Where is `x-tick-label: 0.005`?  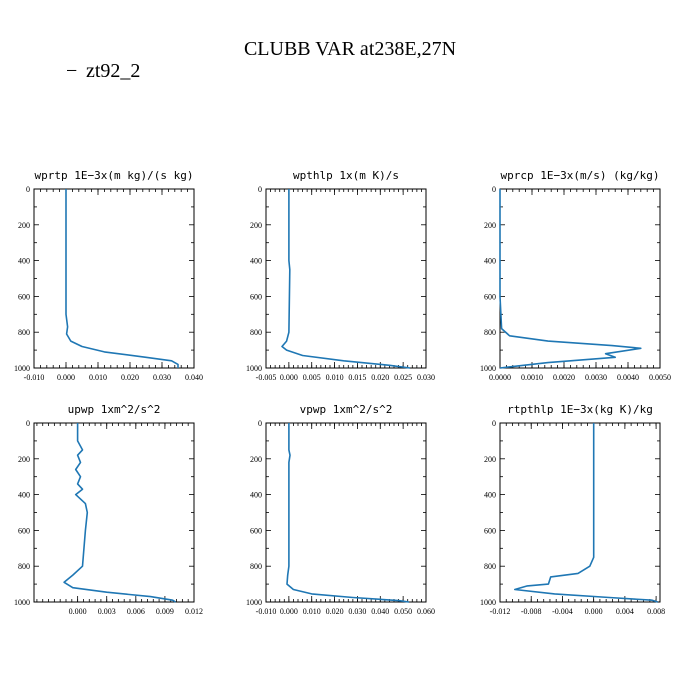 x-tick-label: 0.005 is located at coordinates (312, 377).